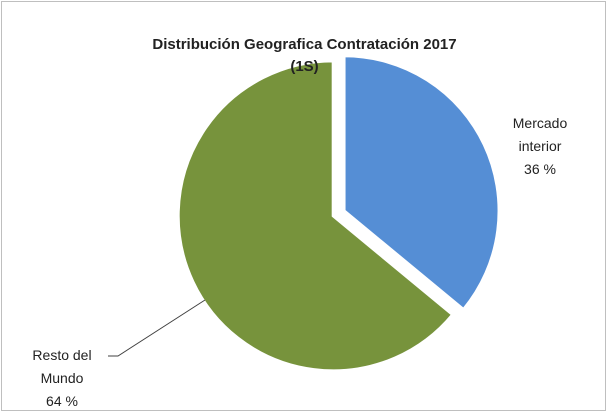  Describe the element at coordinates (62, 401) in the screenshot. I see `value-label: 64 %` at that location.